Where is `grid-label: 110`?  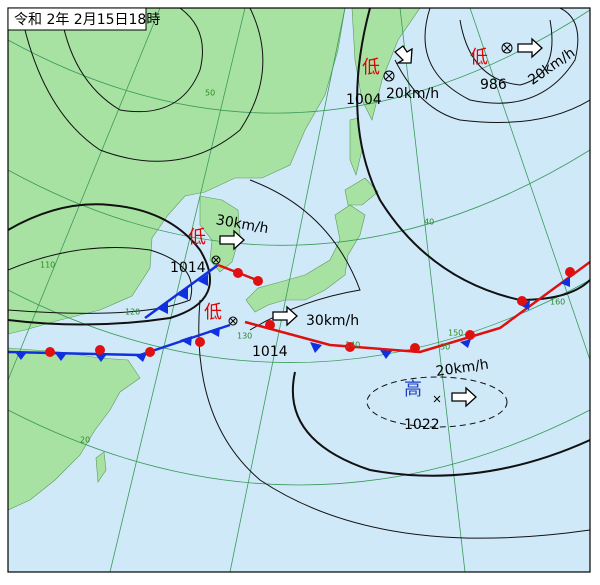 grid-label: 110 is located at coordinates (47, 265).